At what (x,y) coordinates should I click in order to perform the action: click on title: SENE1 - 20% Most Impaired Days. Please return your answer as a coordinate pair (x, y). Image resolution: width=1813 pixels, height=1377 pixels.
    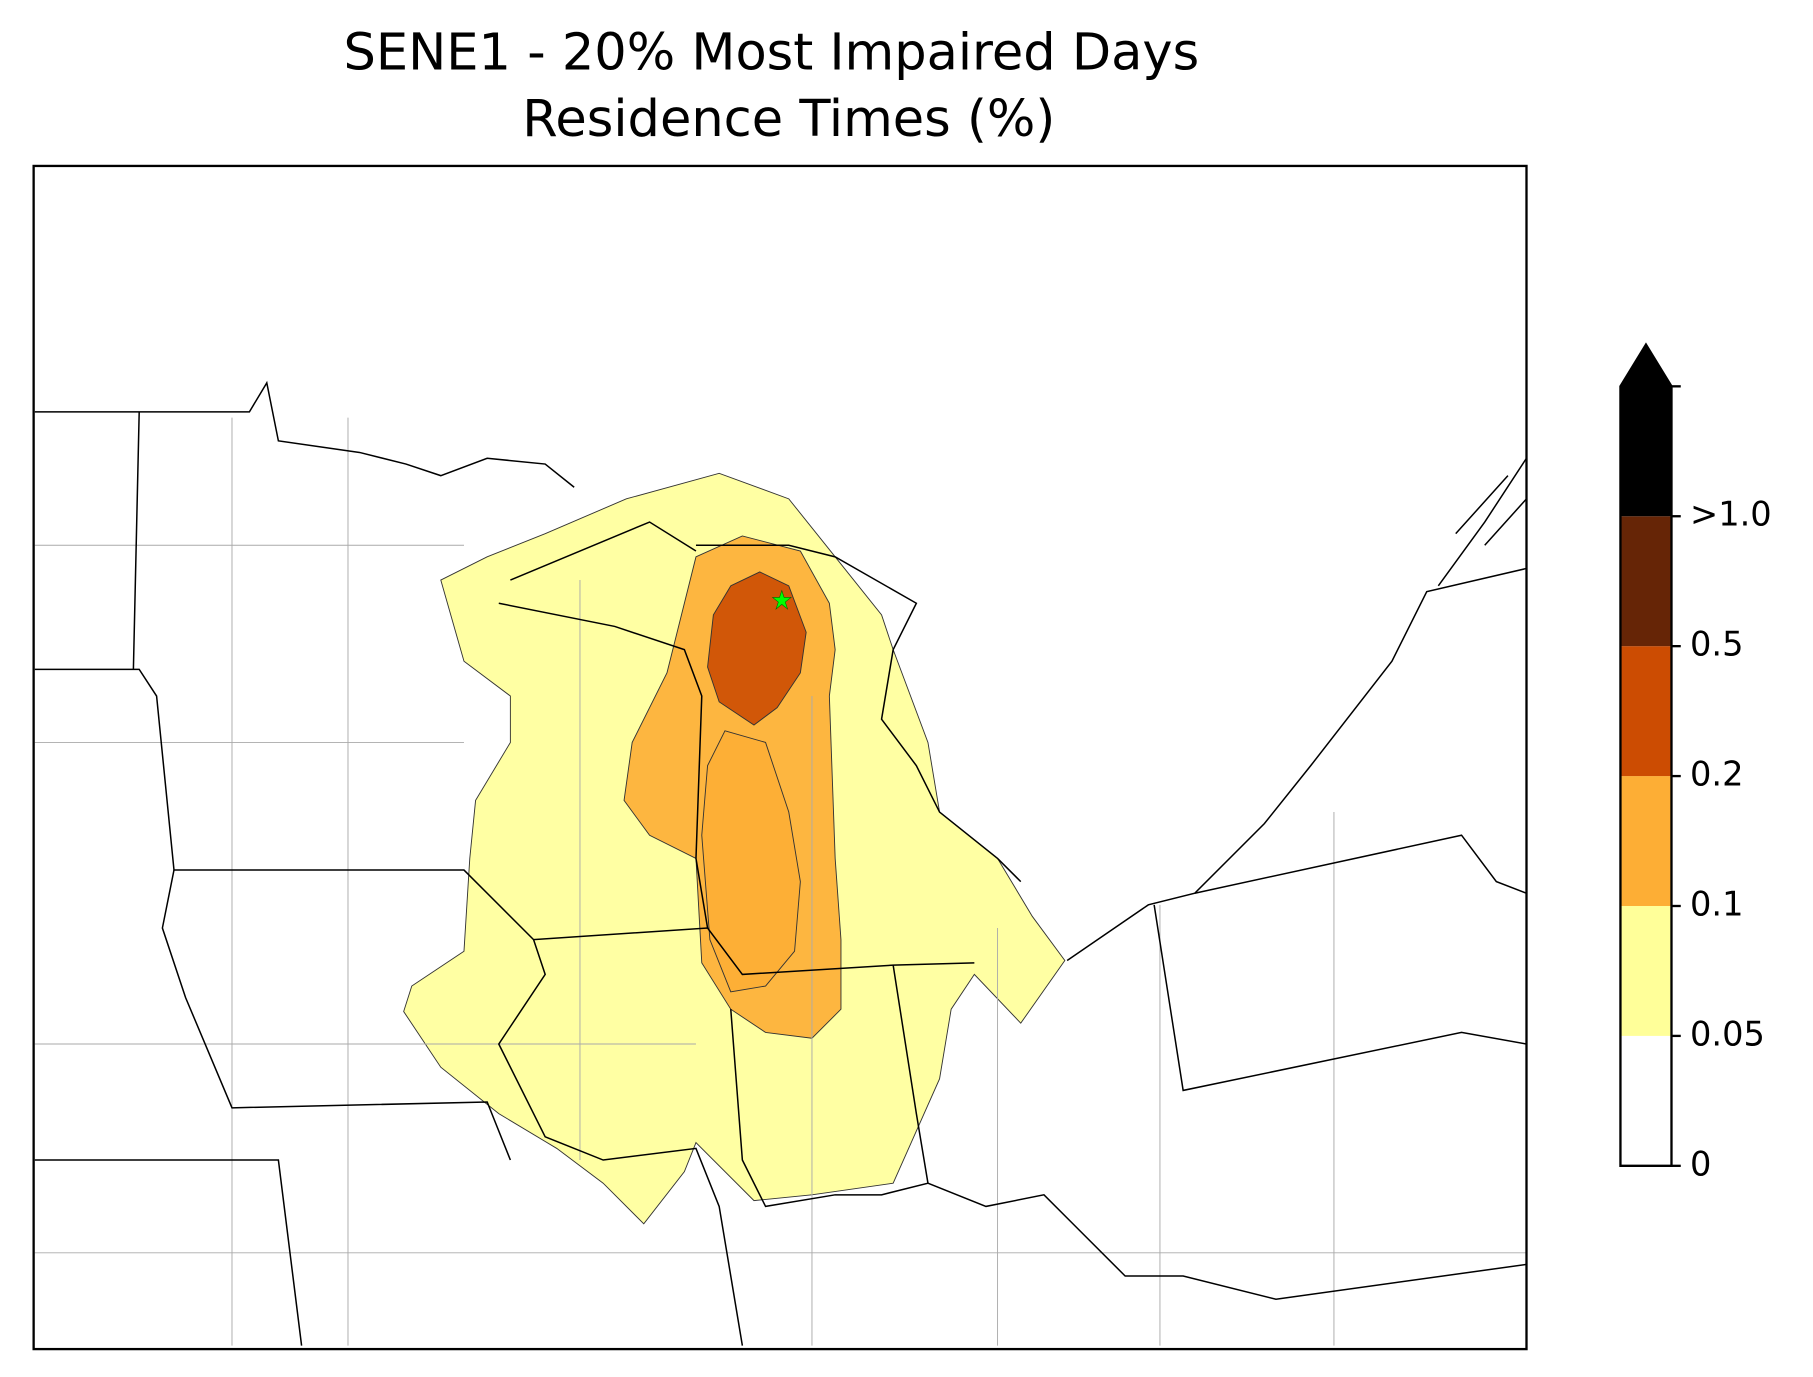
    Looking at the image, I should click on (772, 53).